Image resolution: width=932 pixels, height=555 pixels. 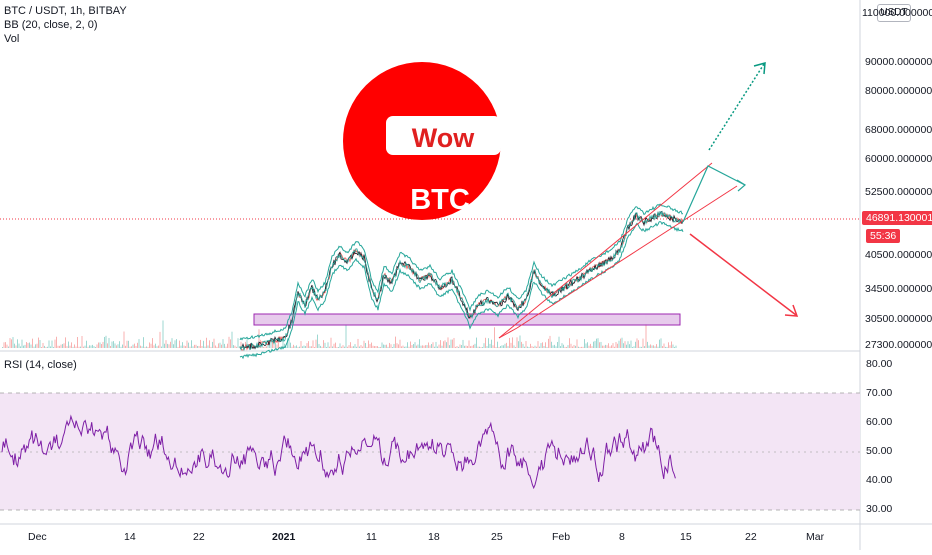 I want to click on channel-upper, so click(x=605, y=250).